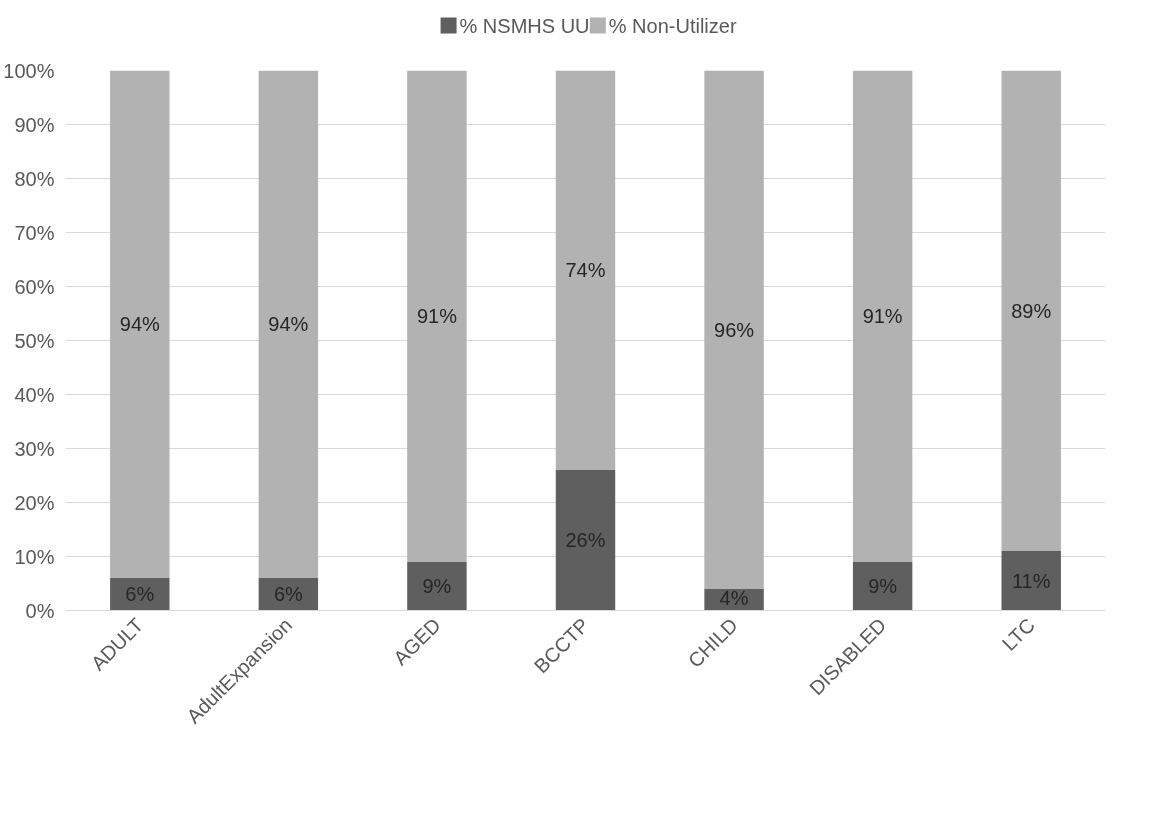 The height and width of the screenshot is (829, 1176). Describe the element at coordinates (34, 340) in the screenshot. I see `y-tick-label: 50%` at that location.